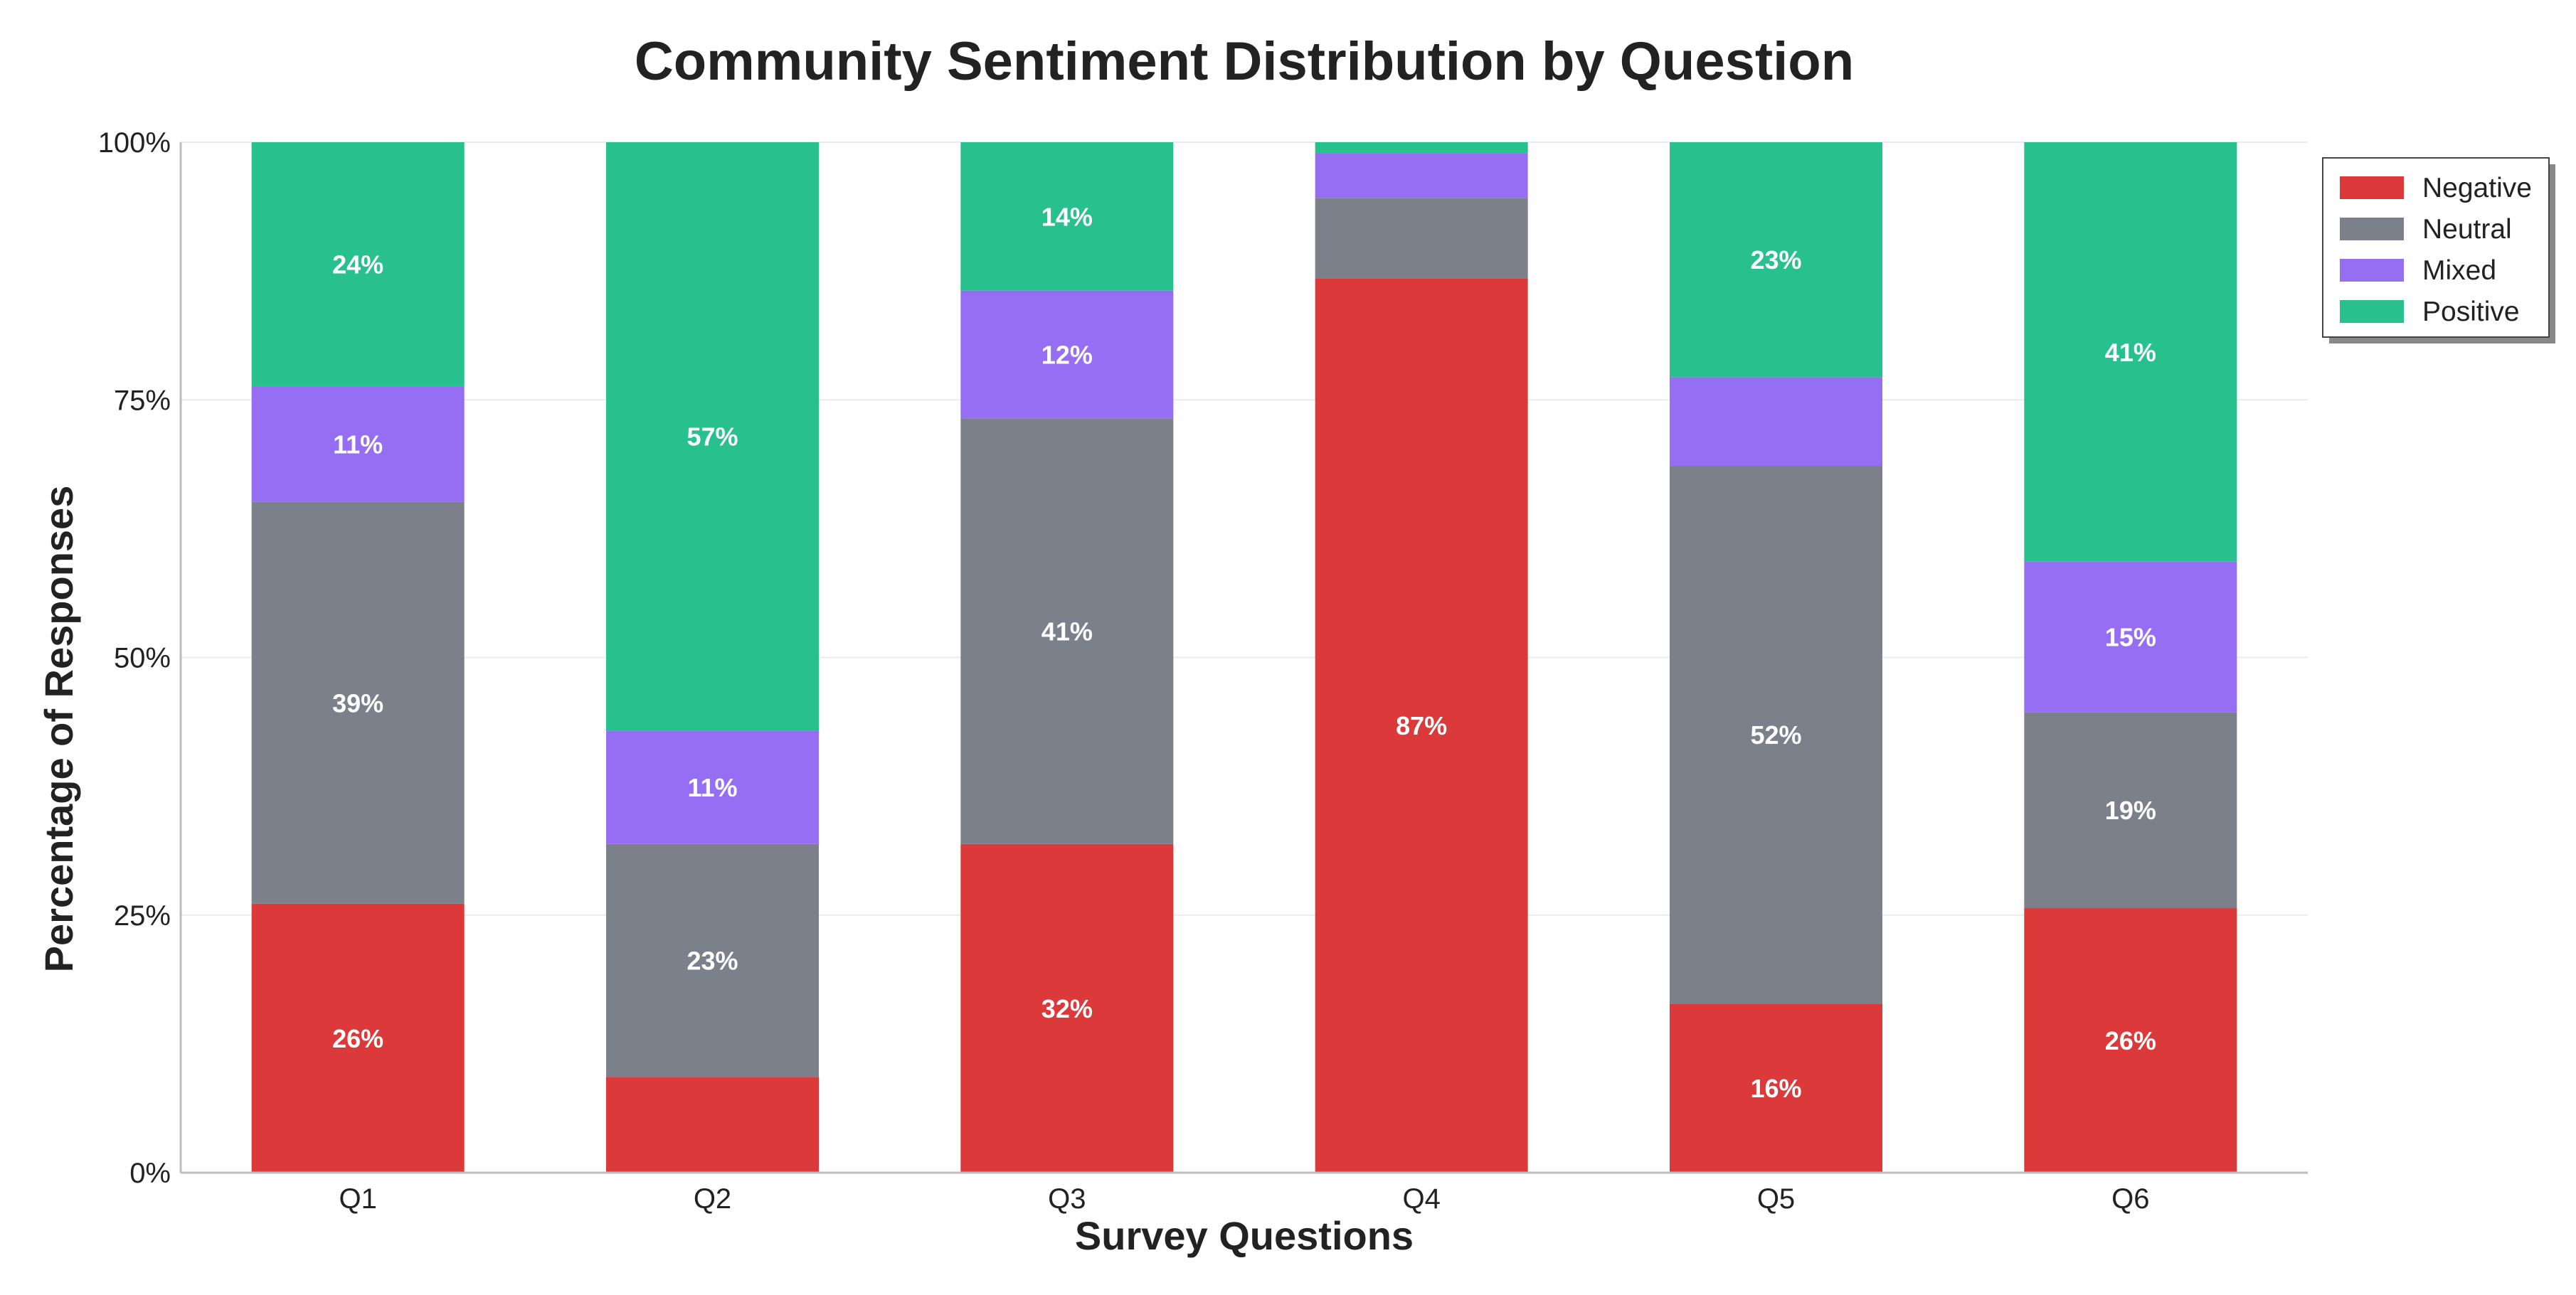 The height and width of the screenshot is (1295, 2576). I want to click on bar-segment-mixed-q6, so click(2130, 637).